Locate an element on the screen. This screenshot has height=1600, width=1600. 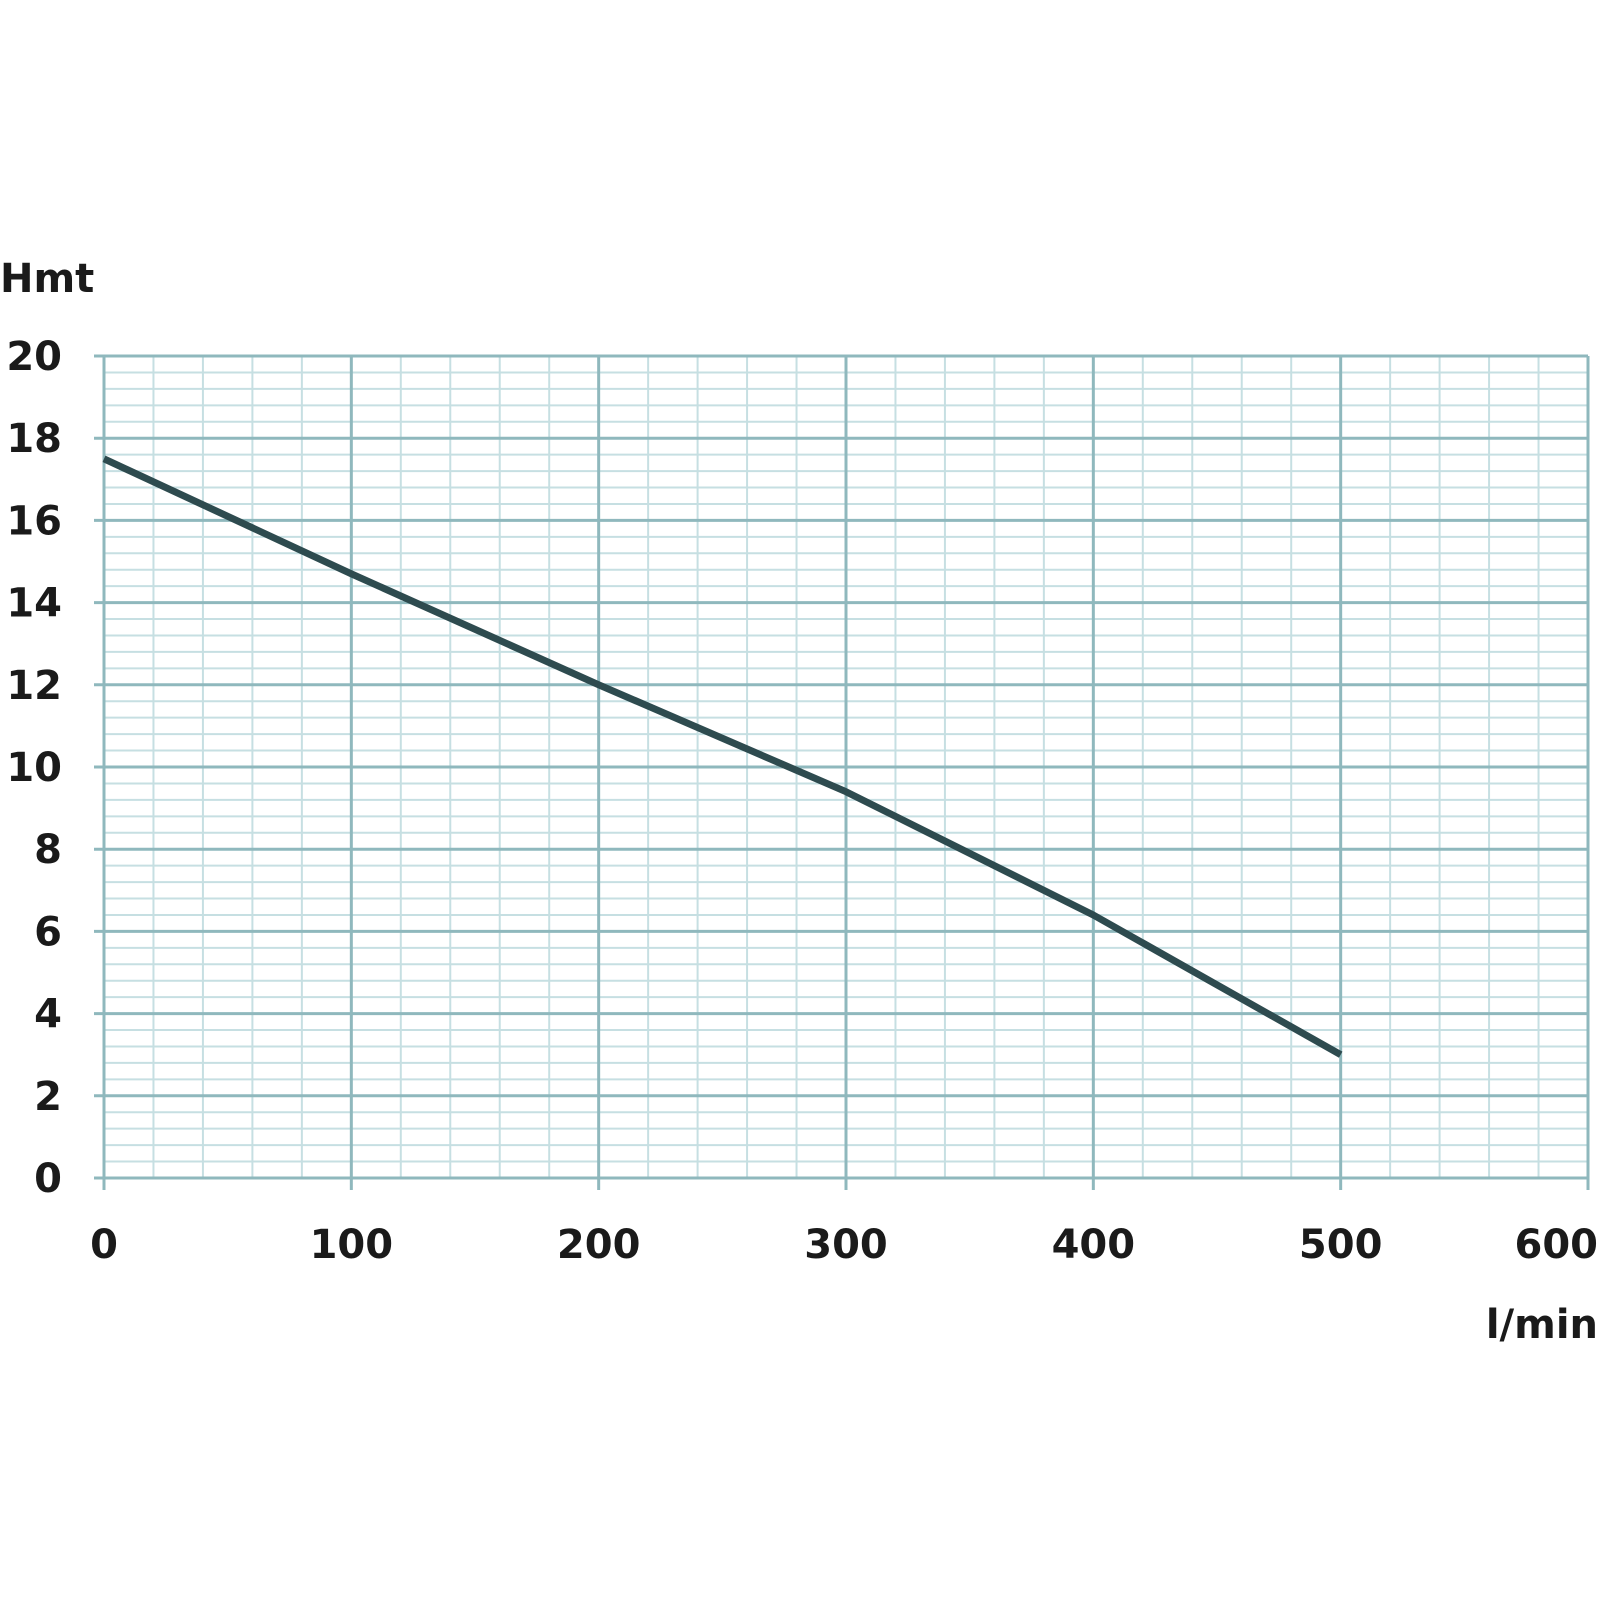
y-tick-label: 12 is located at coordinates (34, 686).